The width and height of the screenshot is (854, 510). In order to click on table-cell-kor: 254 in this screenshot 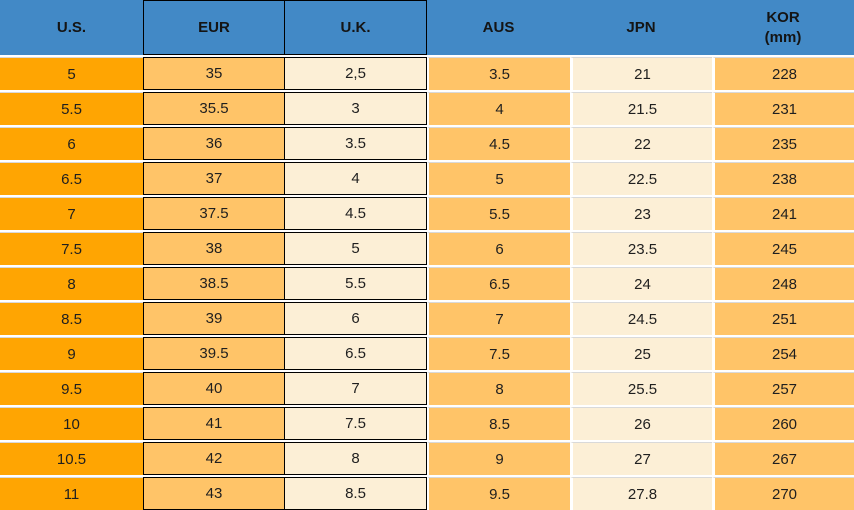, I will do `click(783, 353)`.